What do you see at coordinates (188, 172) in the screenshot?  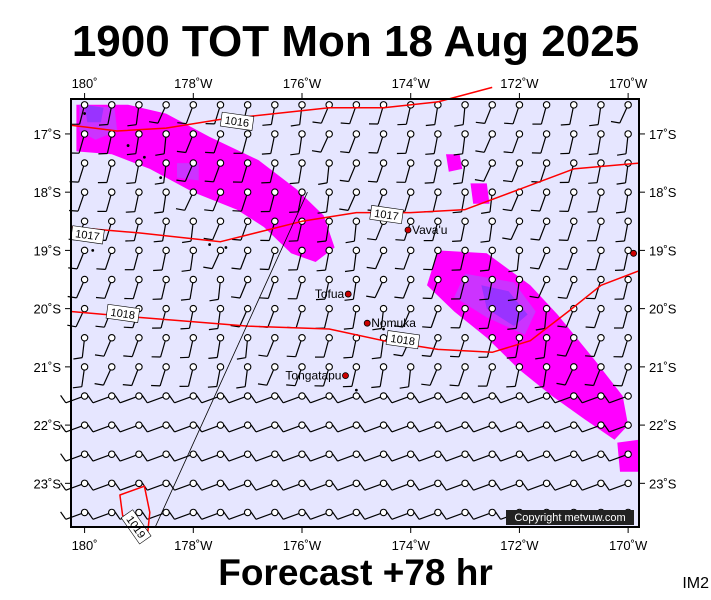 I see `rain-area-medium` at bounding box center [188, 172].